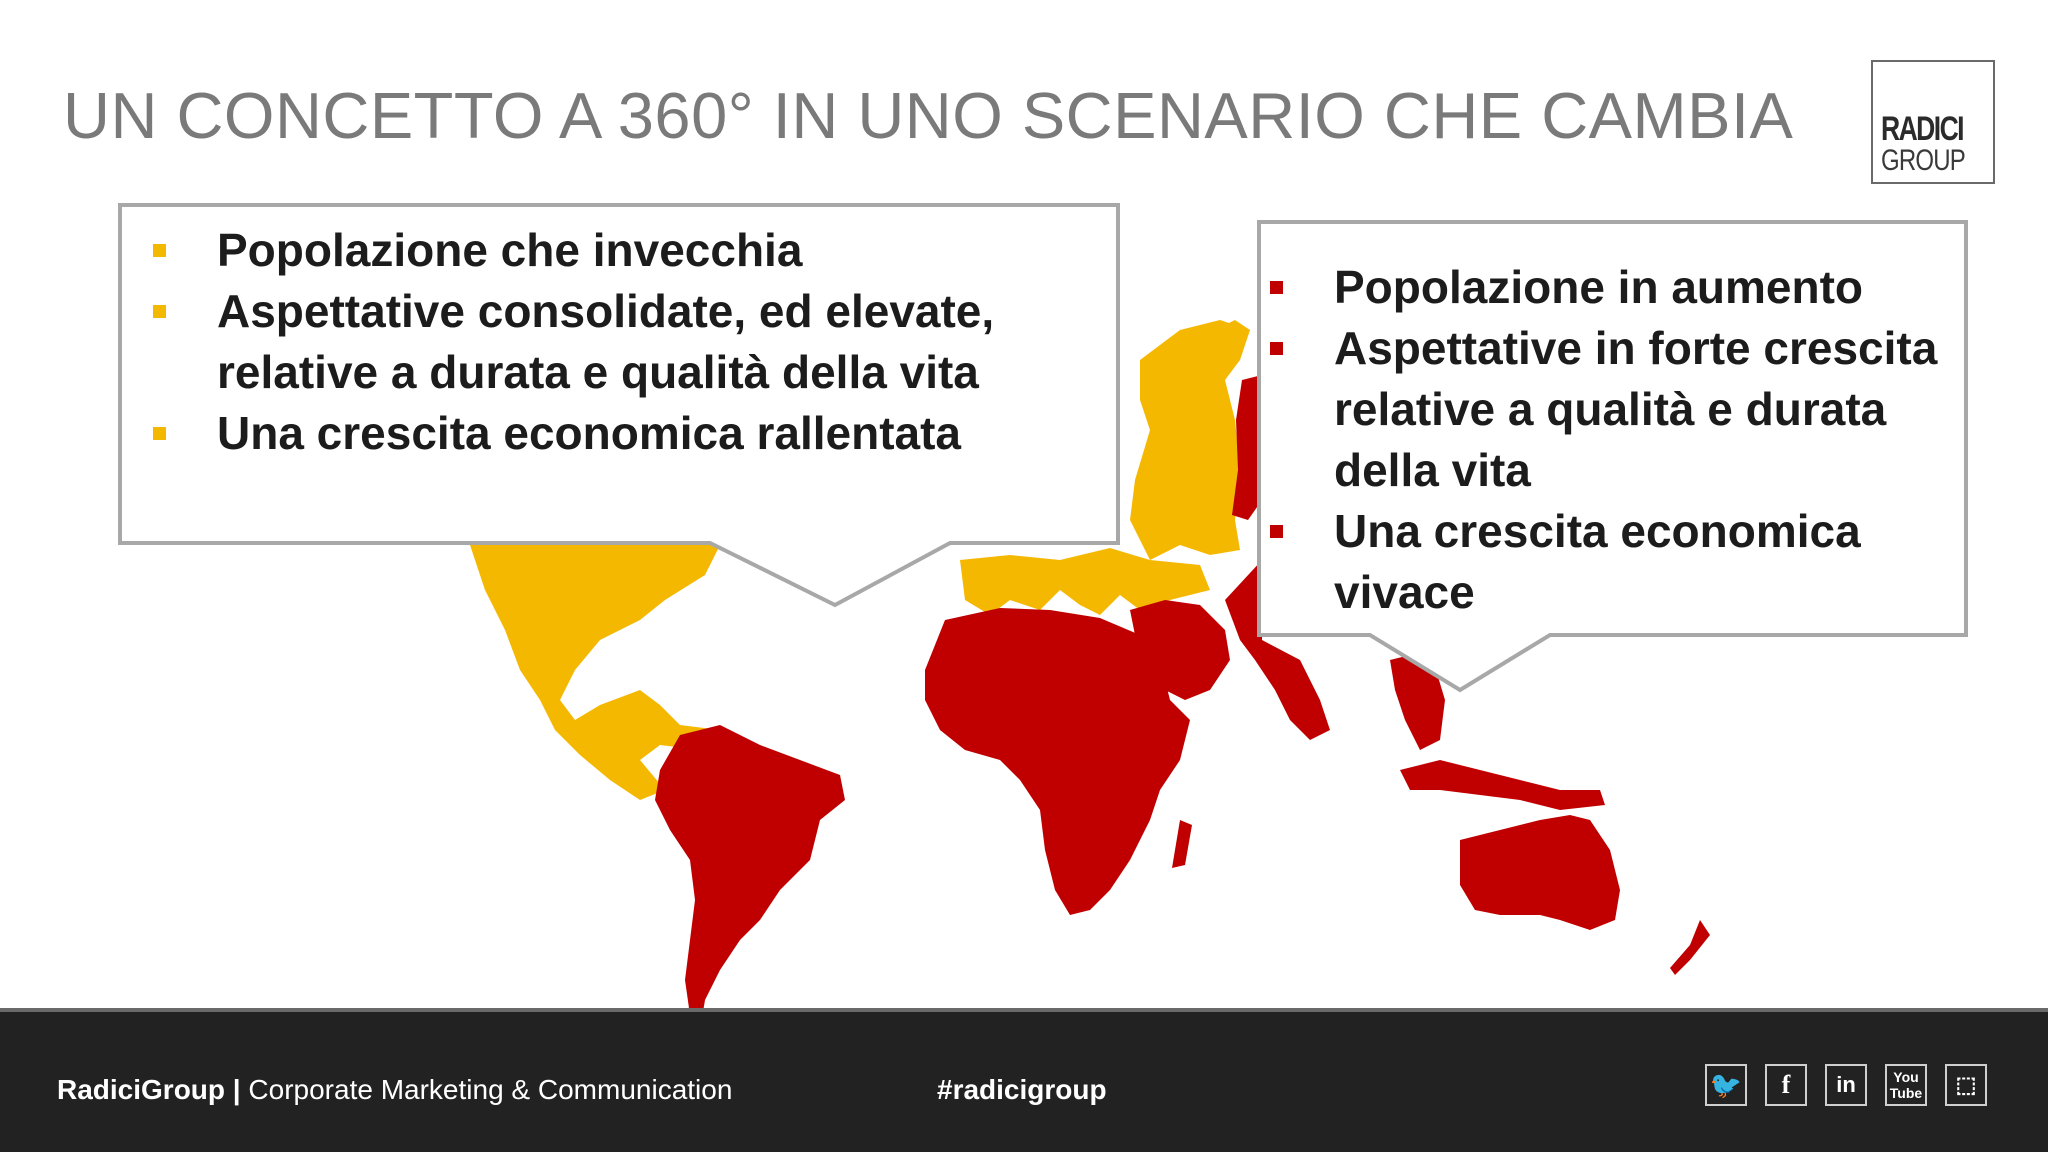  Describe the element at coordinates (750, 877) in the screenshot. I see `south-america-region` at that location.